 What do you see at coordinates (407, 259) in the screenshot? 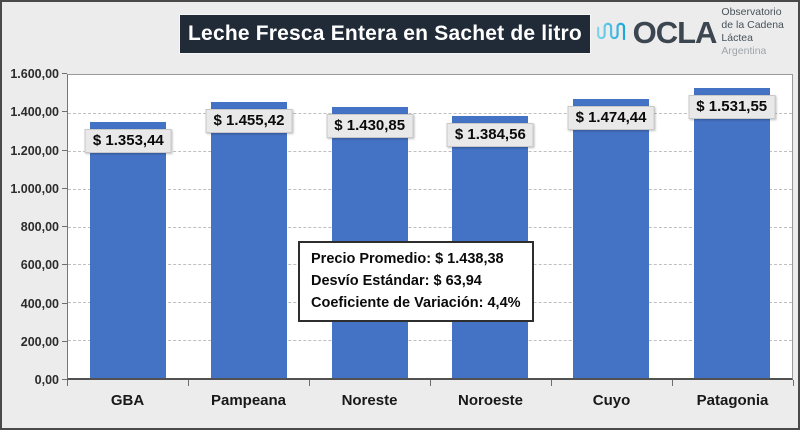
I see `stat-precio-promedio: Precio Promedio: $ 1.438,38` at bounding box center [407, 259].